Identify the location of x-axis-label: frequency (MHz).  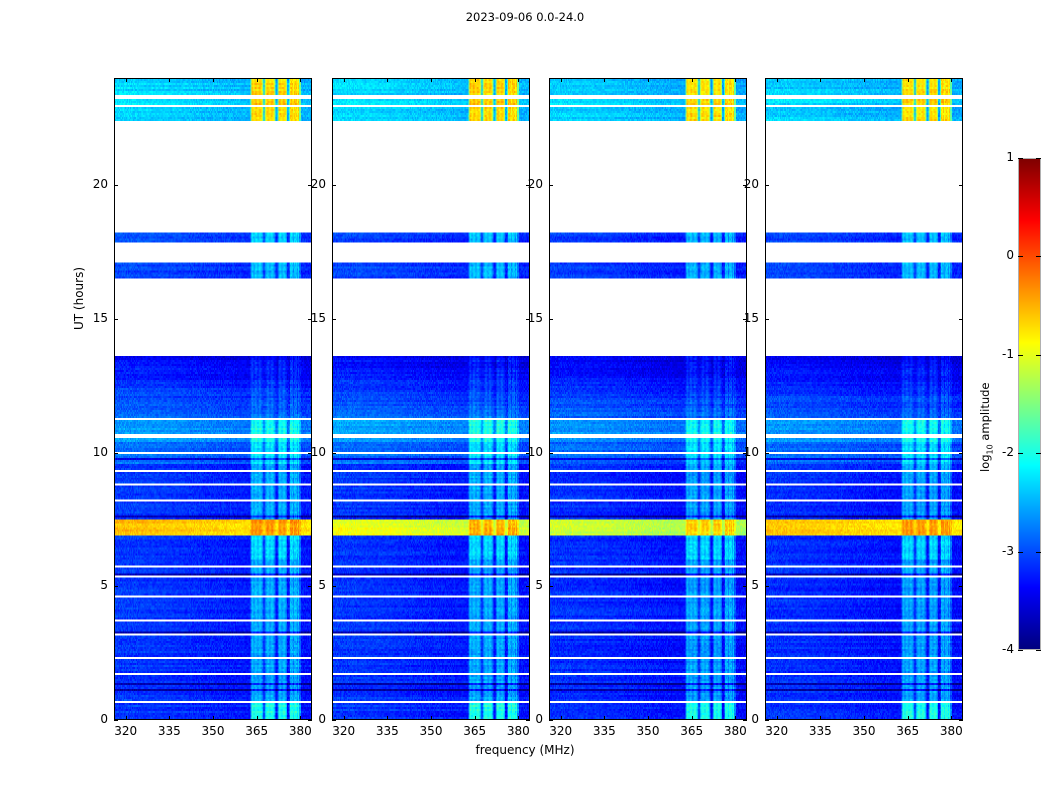
(525, 750).